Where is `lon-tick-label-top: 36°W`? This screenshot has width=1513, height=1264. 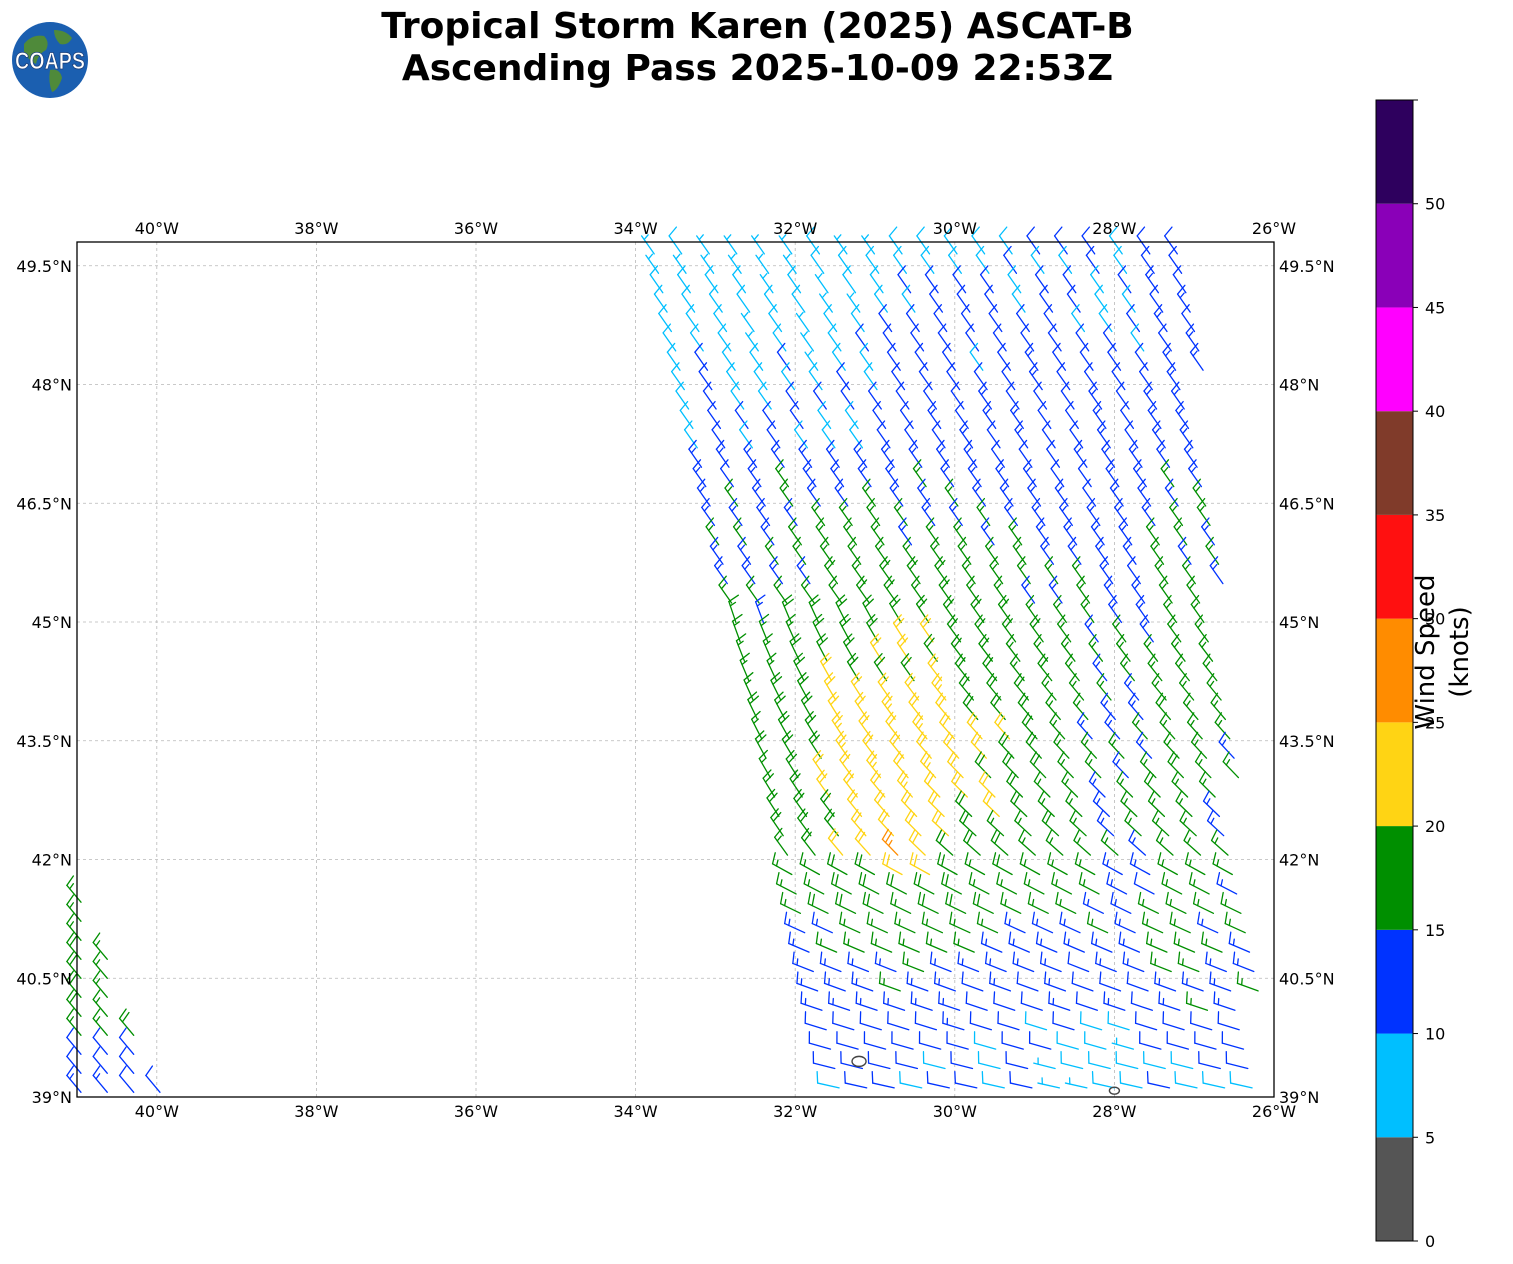
lon-tick-label-top: 36°W is located at coordinates (476, 228).